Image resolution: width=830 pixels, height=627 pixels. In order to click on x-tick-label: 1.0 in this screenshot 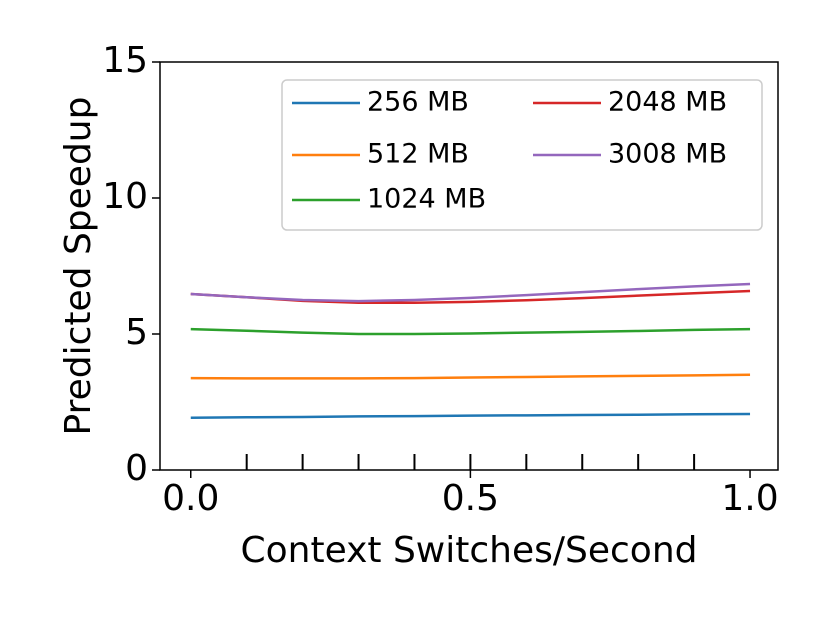, I will do `click(749, 498)`.